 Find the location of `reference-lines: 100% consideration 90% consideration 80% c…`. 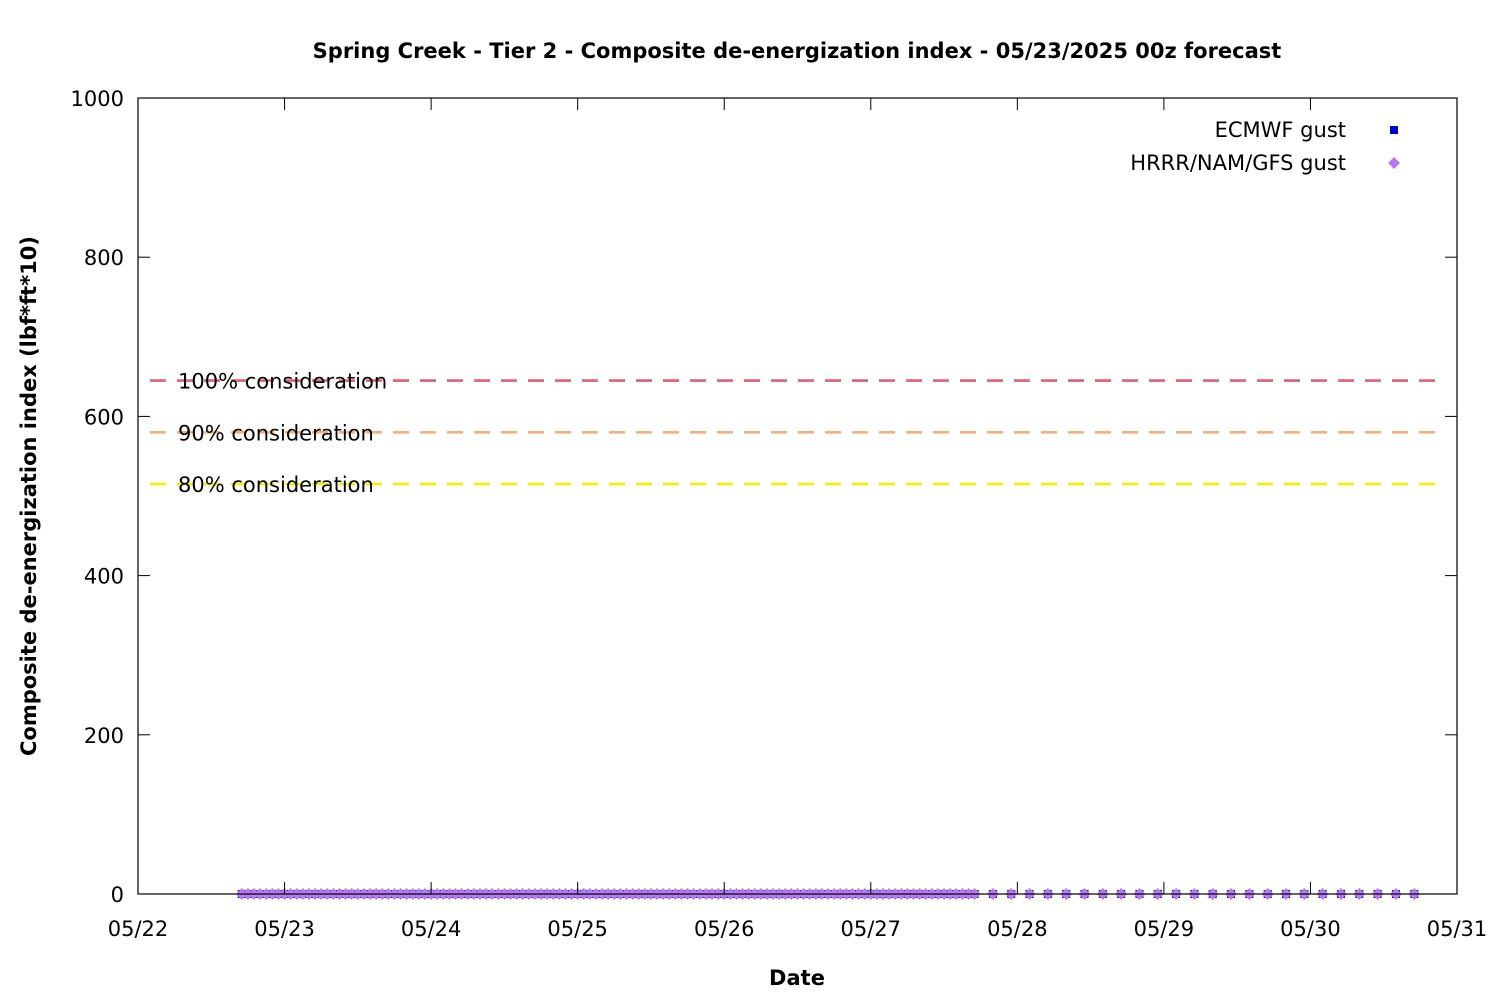

reference-lines: 100% consideration 90% consideration 80% c… is located at coordinates (795, 433).